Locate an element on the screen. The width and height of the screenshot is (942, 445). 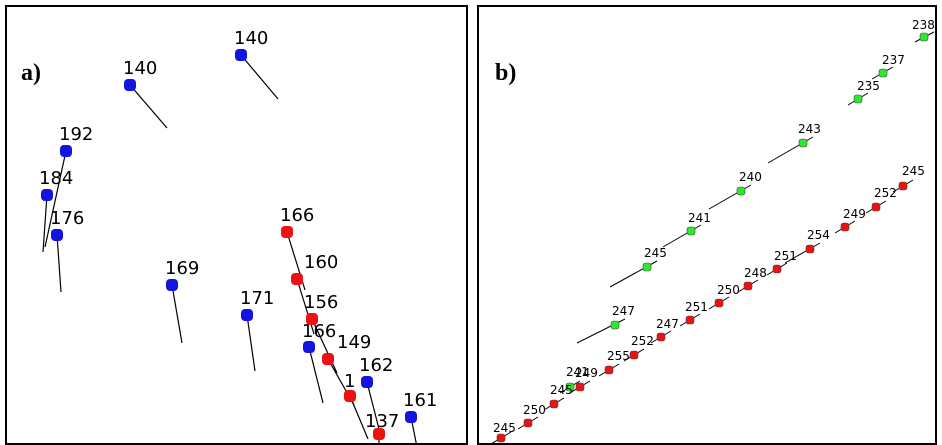
point-label: 160 is located at coordinates (321, 262).